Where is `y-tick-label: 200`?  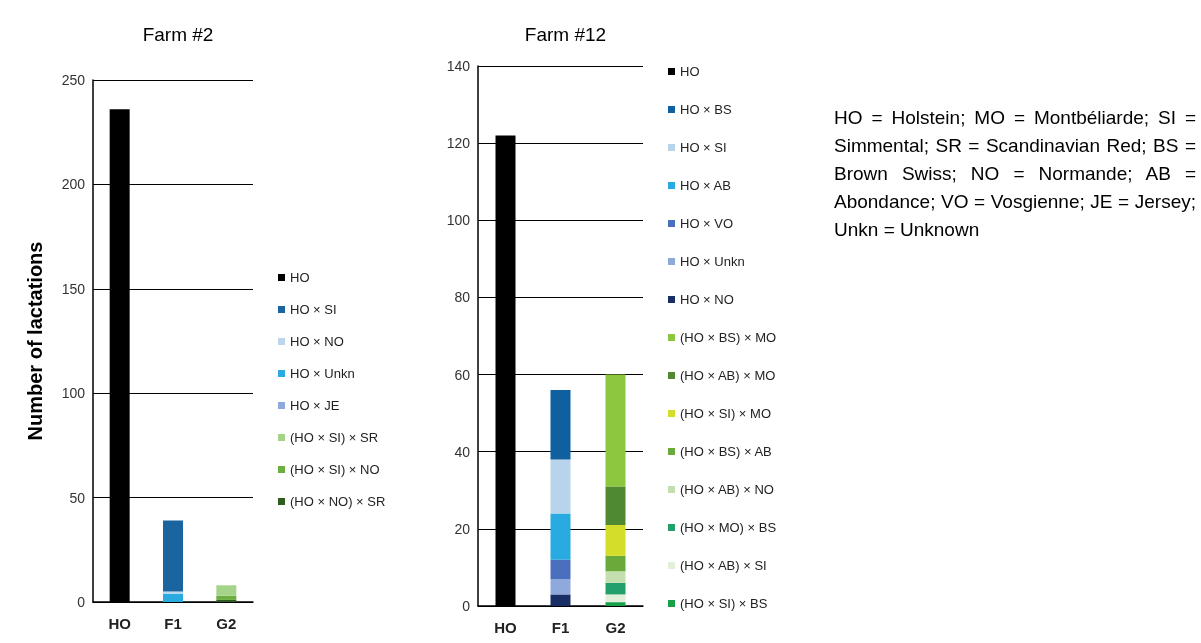
y-tick-label: 200 is located at coordinates (73, 184).